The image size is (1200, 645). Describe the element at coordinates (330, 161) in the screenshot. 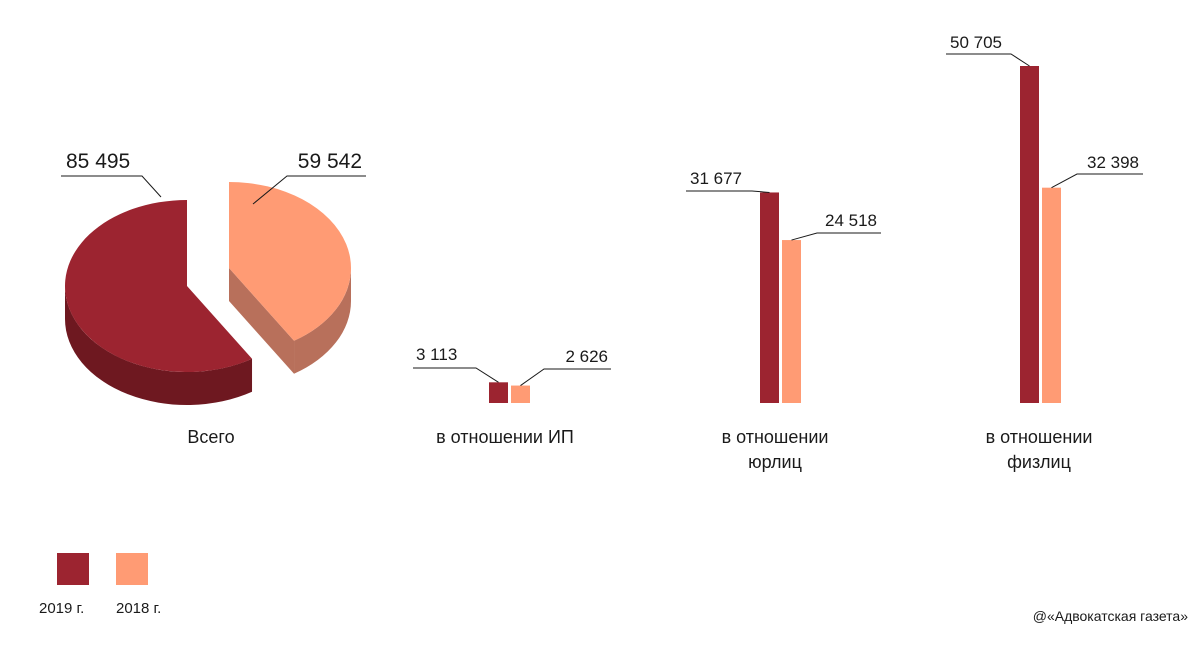

I see `pie-value-label-2018: 59 542` at that location.